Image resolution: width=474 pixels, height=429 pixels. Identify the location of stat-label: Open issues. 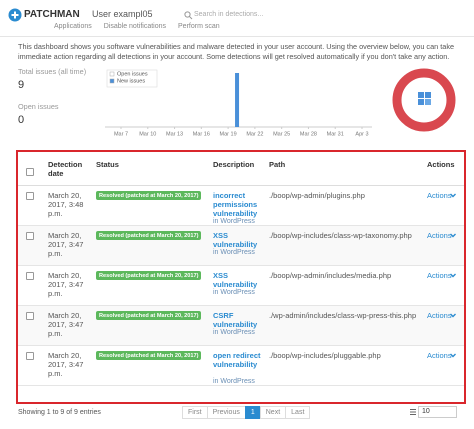
(38, 106).